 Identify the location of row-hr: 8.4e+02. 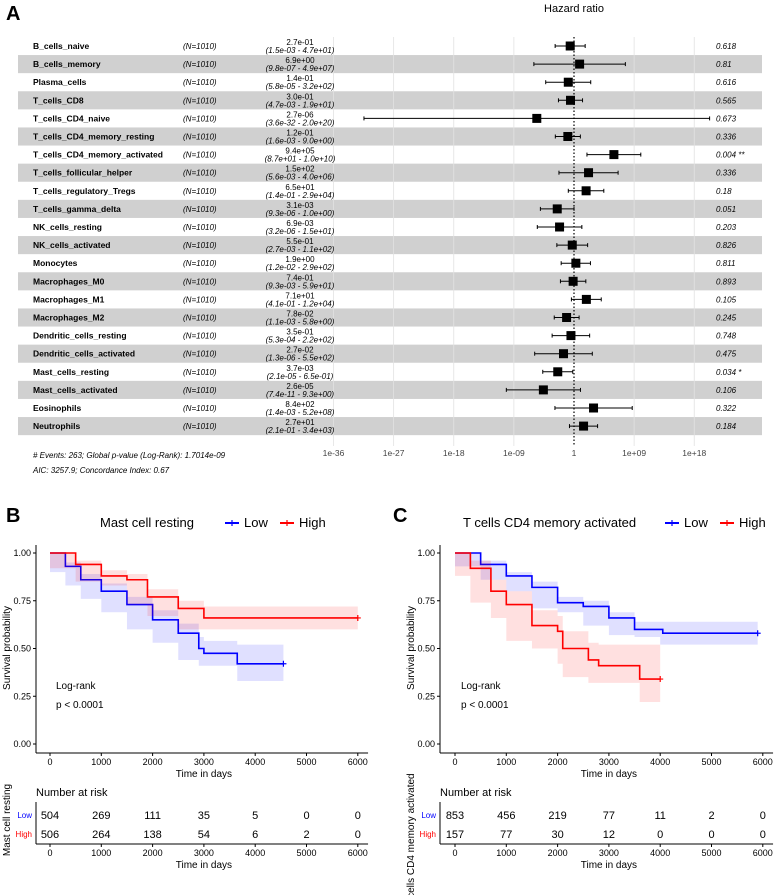
(300, 404).